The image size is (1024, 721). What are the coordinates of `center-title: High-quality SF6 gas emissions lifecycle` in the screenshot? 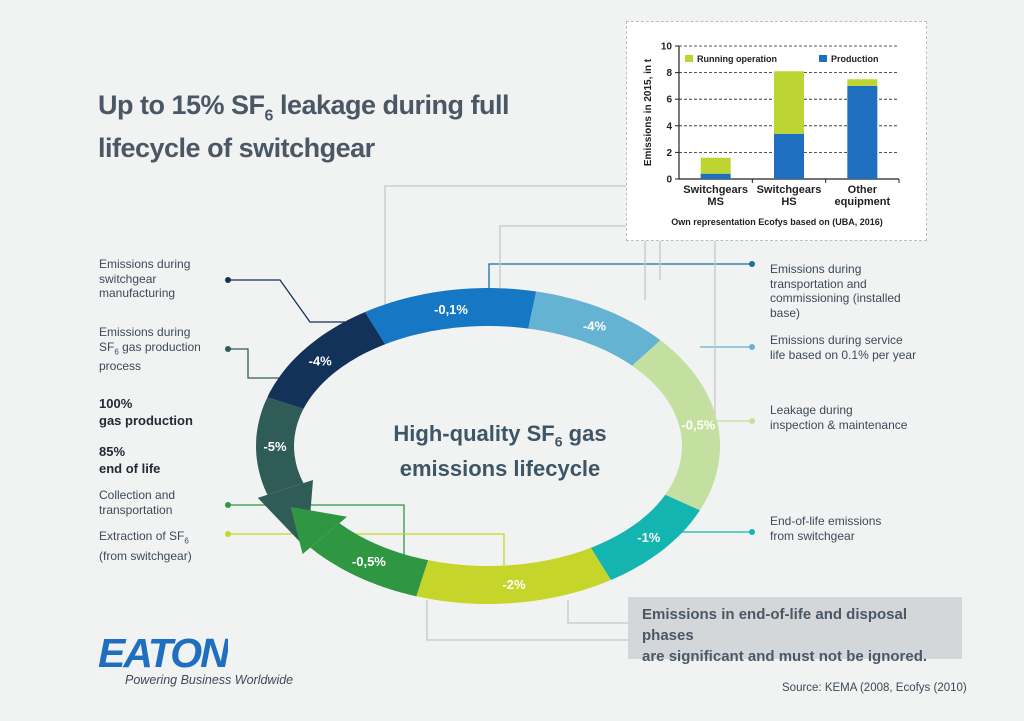 It's located at (500, 451).